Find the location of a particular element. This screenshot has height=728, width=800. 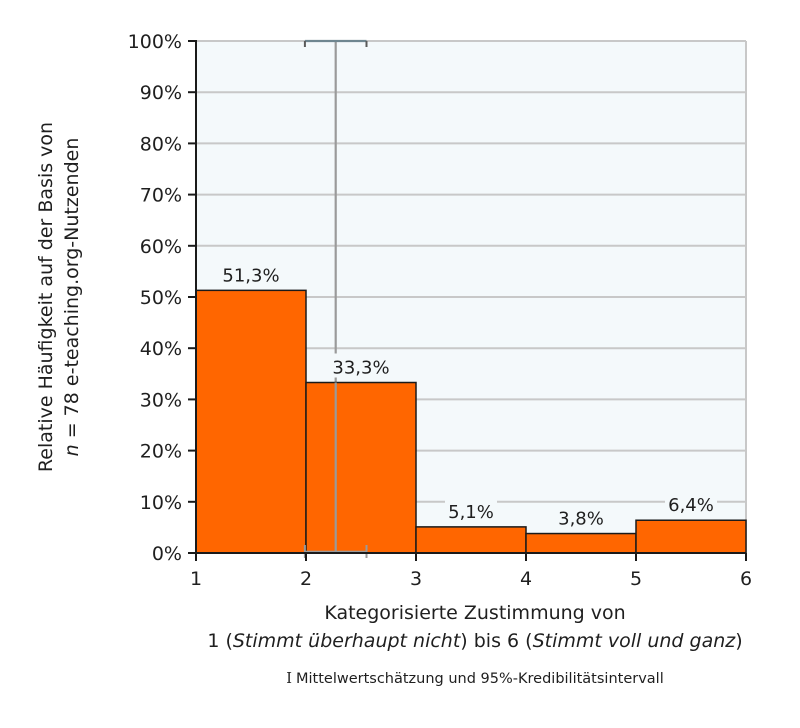

y-tick-label: 60% is located at coordinates (161, 247).